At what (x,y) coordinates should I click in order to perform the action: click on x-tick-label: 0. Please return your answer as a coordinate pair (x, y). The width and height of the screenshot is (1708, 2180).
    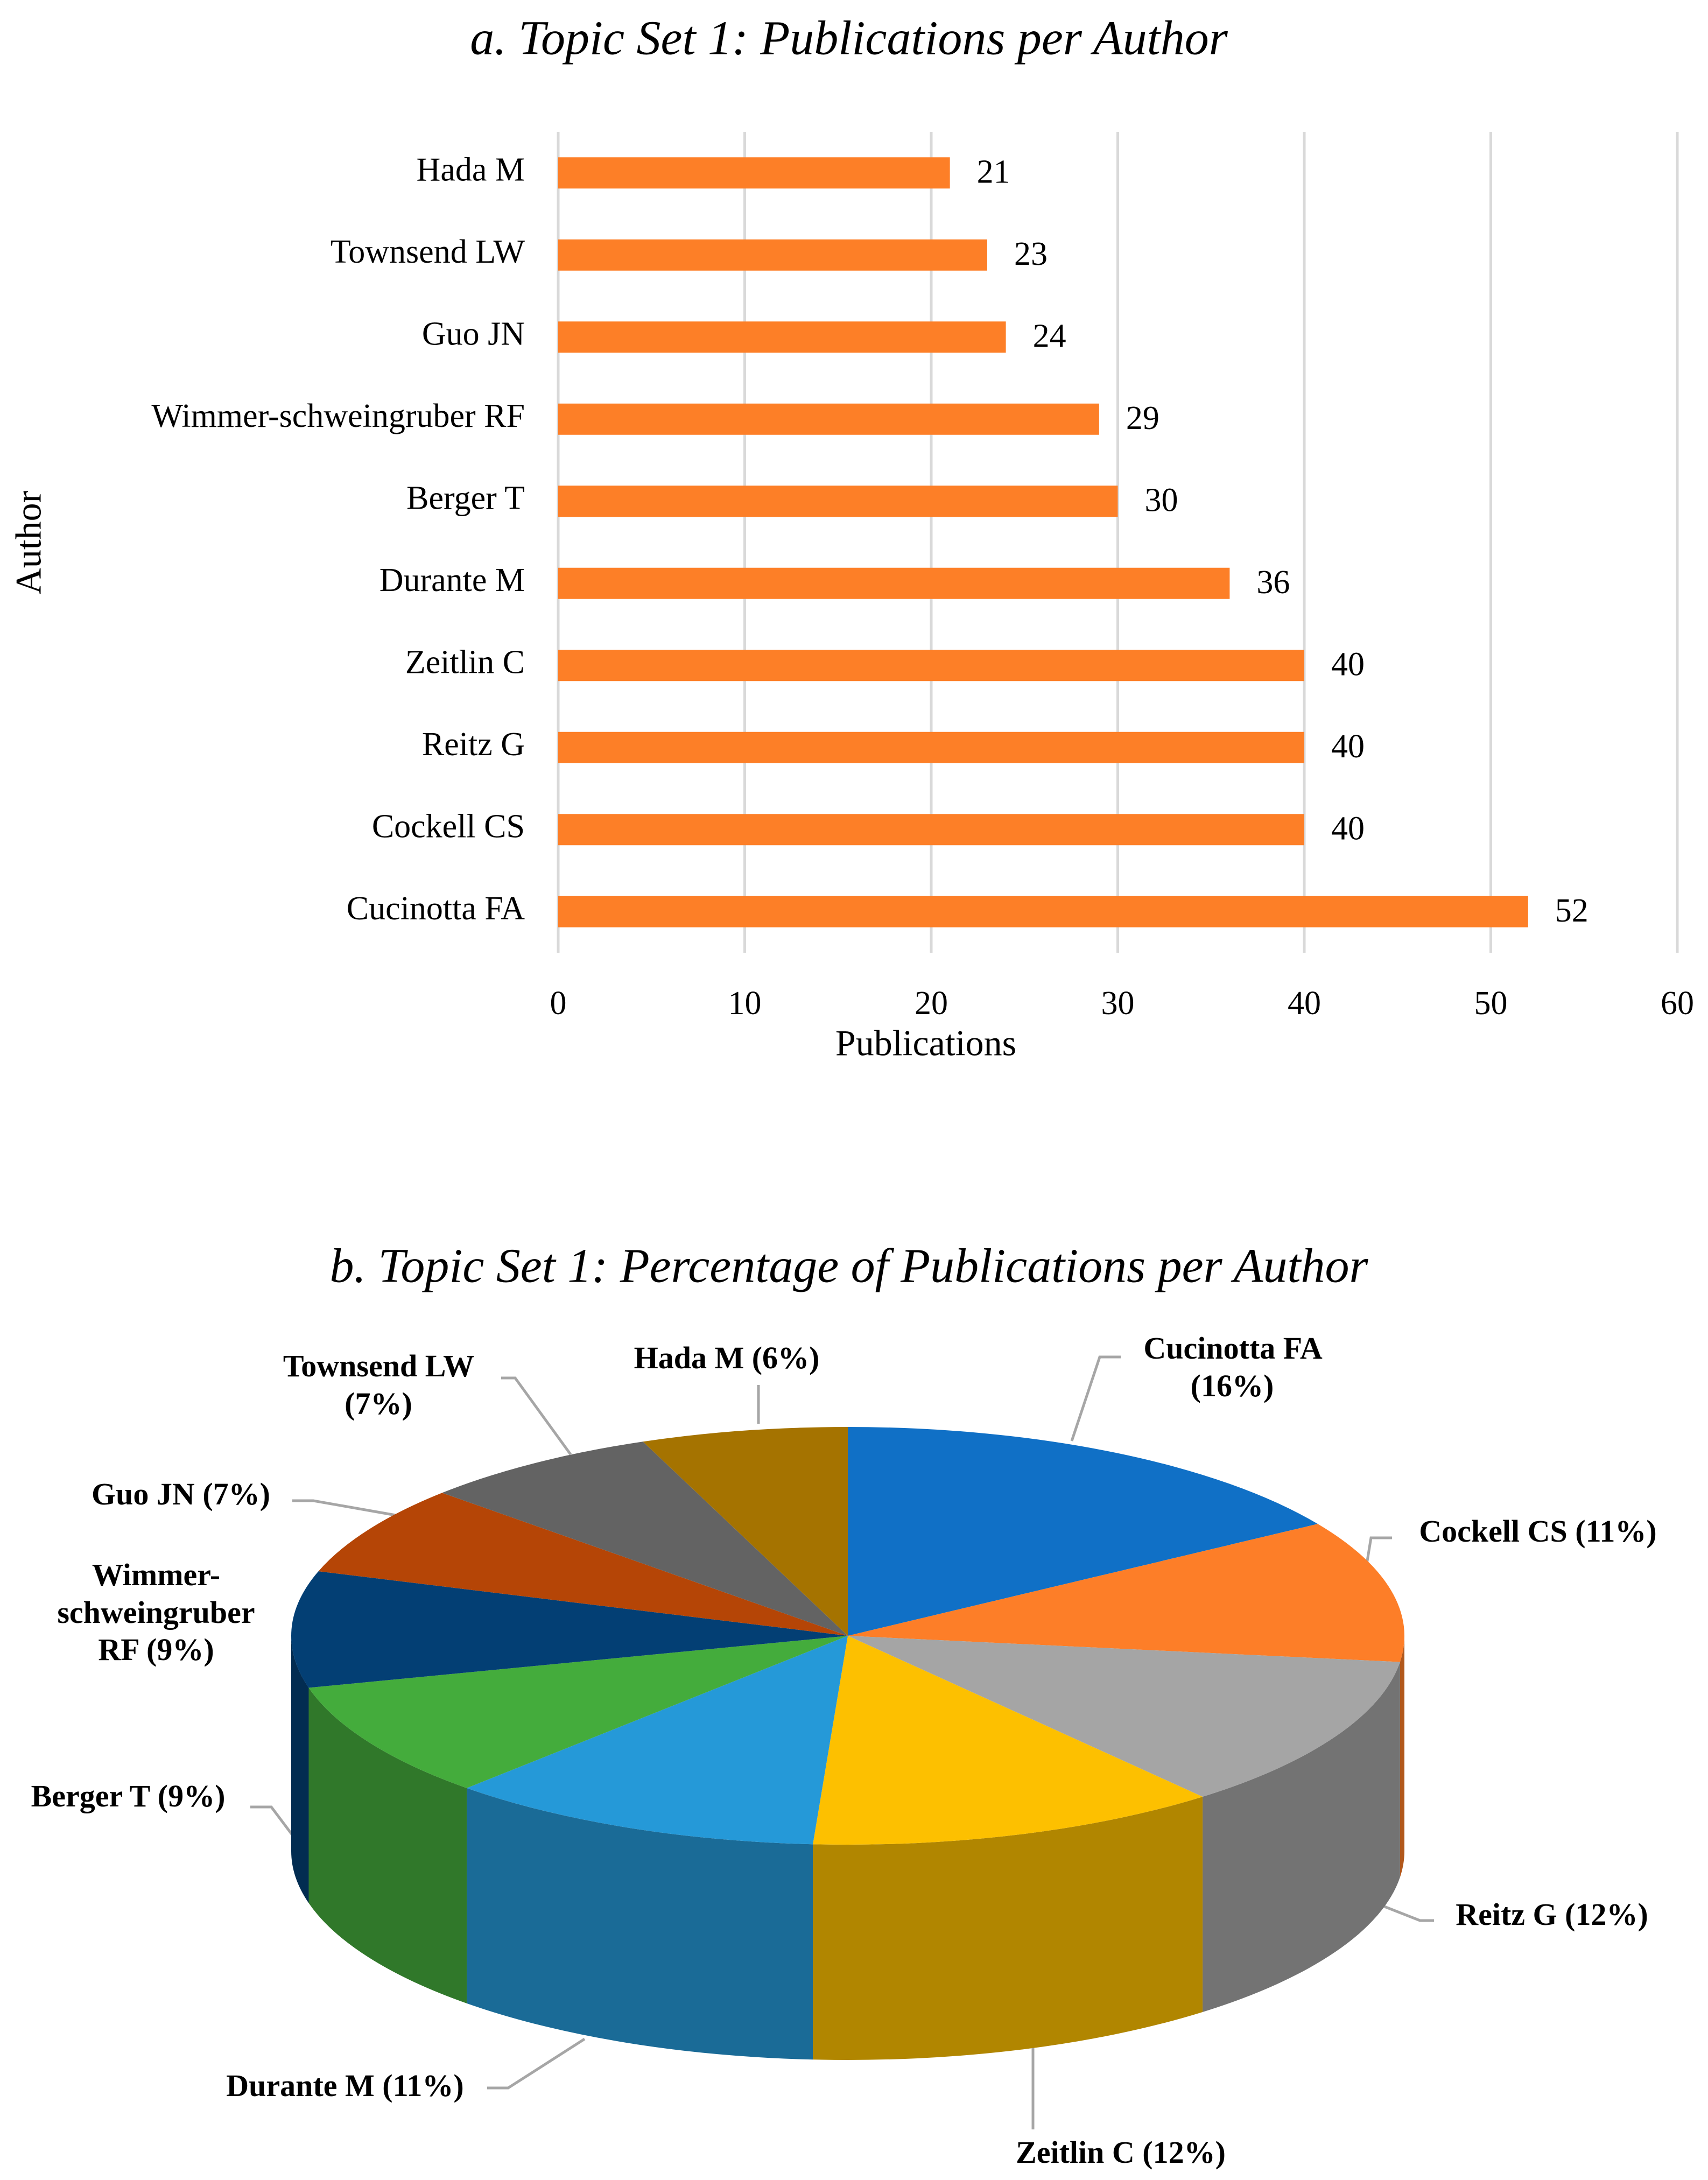
    Looking at the image, I should click on (558, 1004).